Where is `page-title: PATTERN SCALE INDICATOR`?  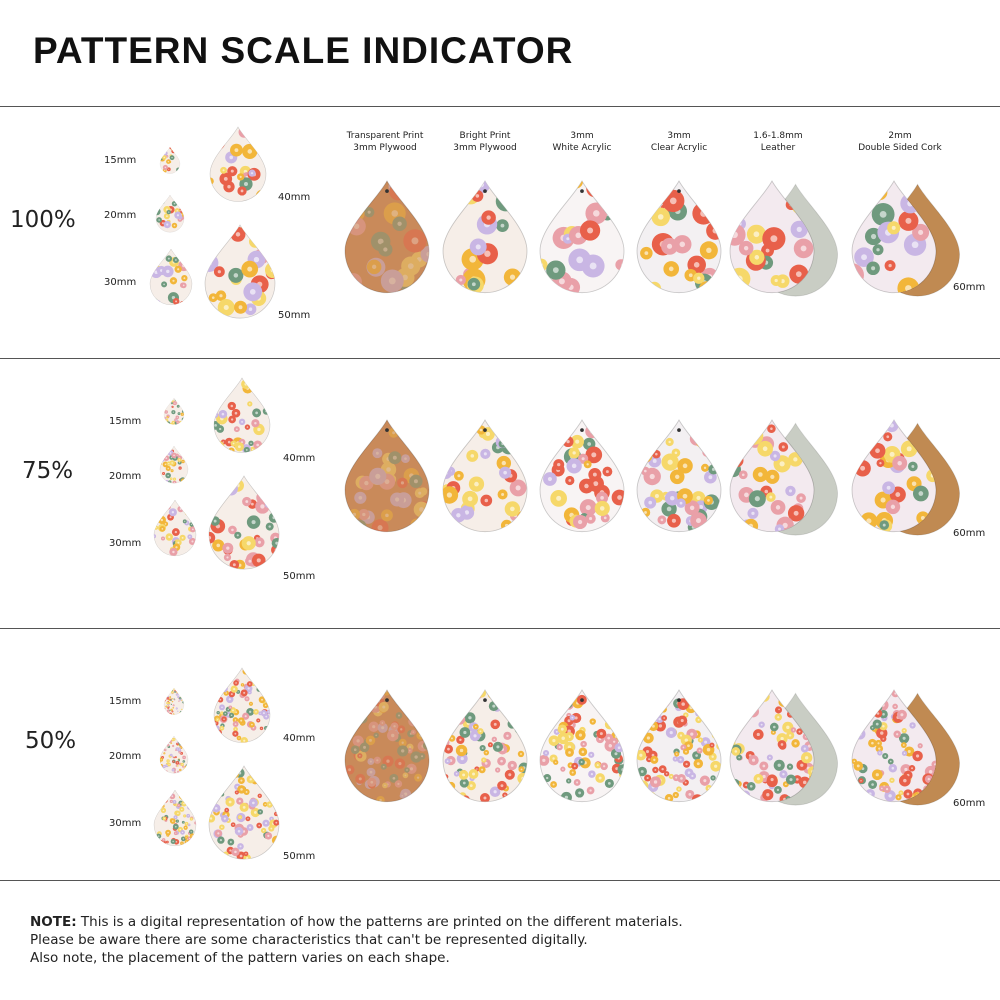
page-title: PATTERN SCALE INDICATOR is located at coordinates (303, 50).